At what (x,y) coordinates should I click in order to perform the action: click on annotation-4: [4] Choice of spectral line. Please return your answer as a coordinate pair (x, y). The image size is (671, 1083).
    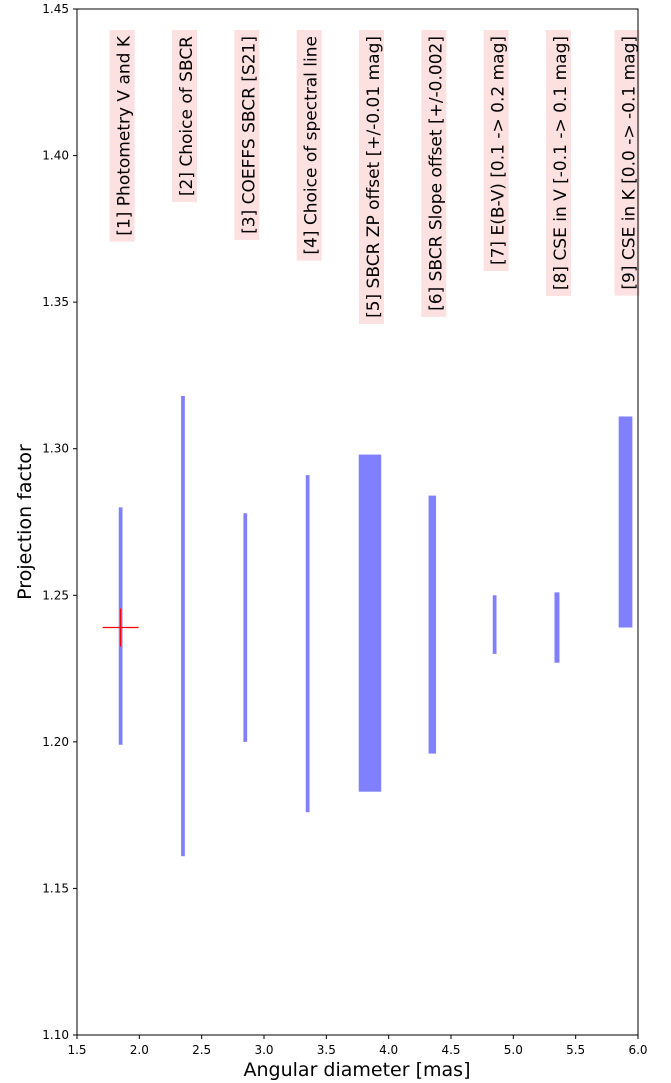
    Looking at the image, I should click on (309, 145).